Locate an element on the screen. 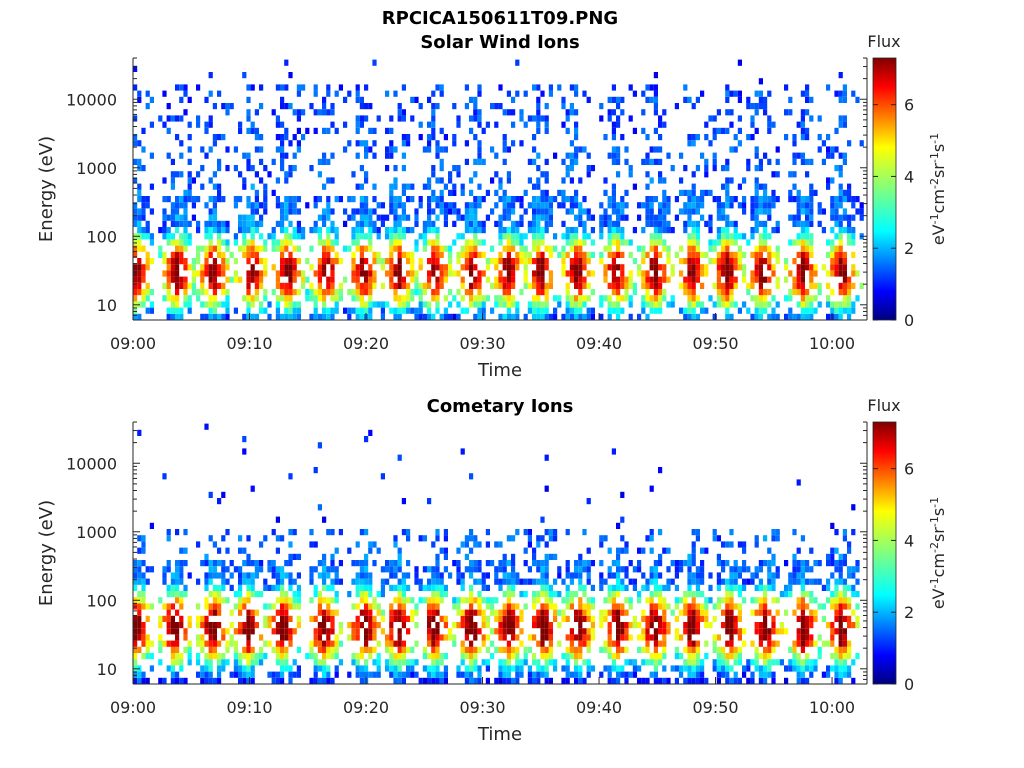 The height and width of the screenshot is (768, 1024). y-tick-label: 100 is located at coordinates (101, 236).